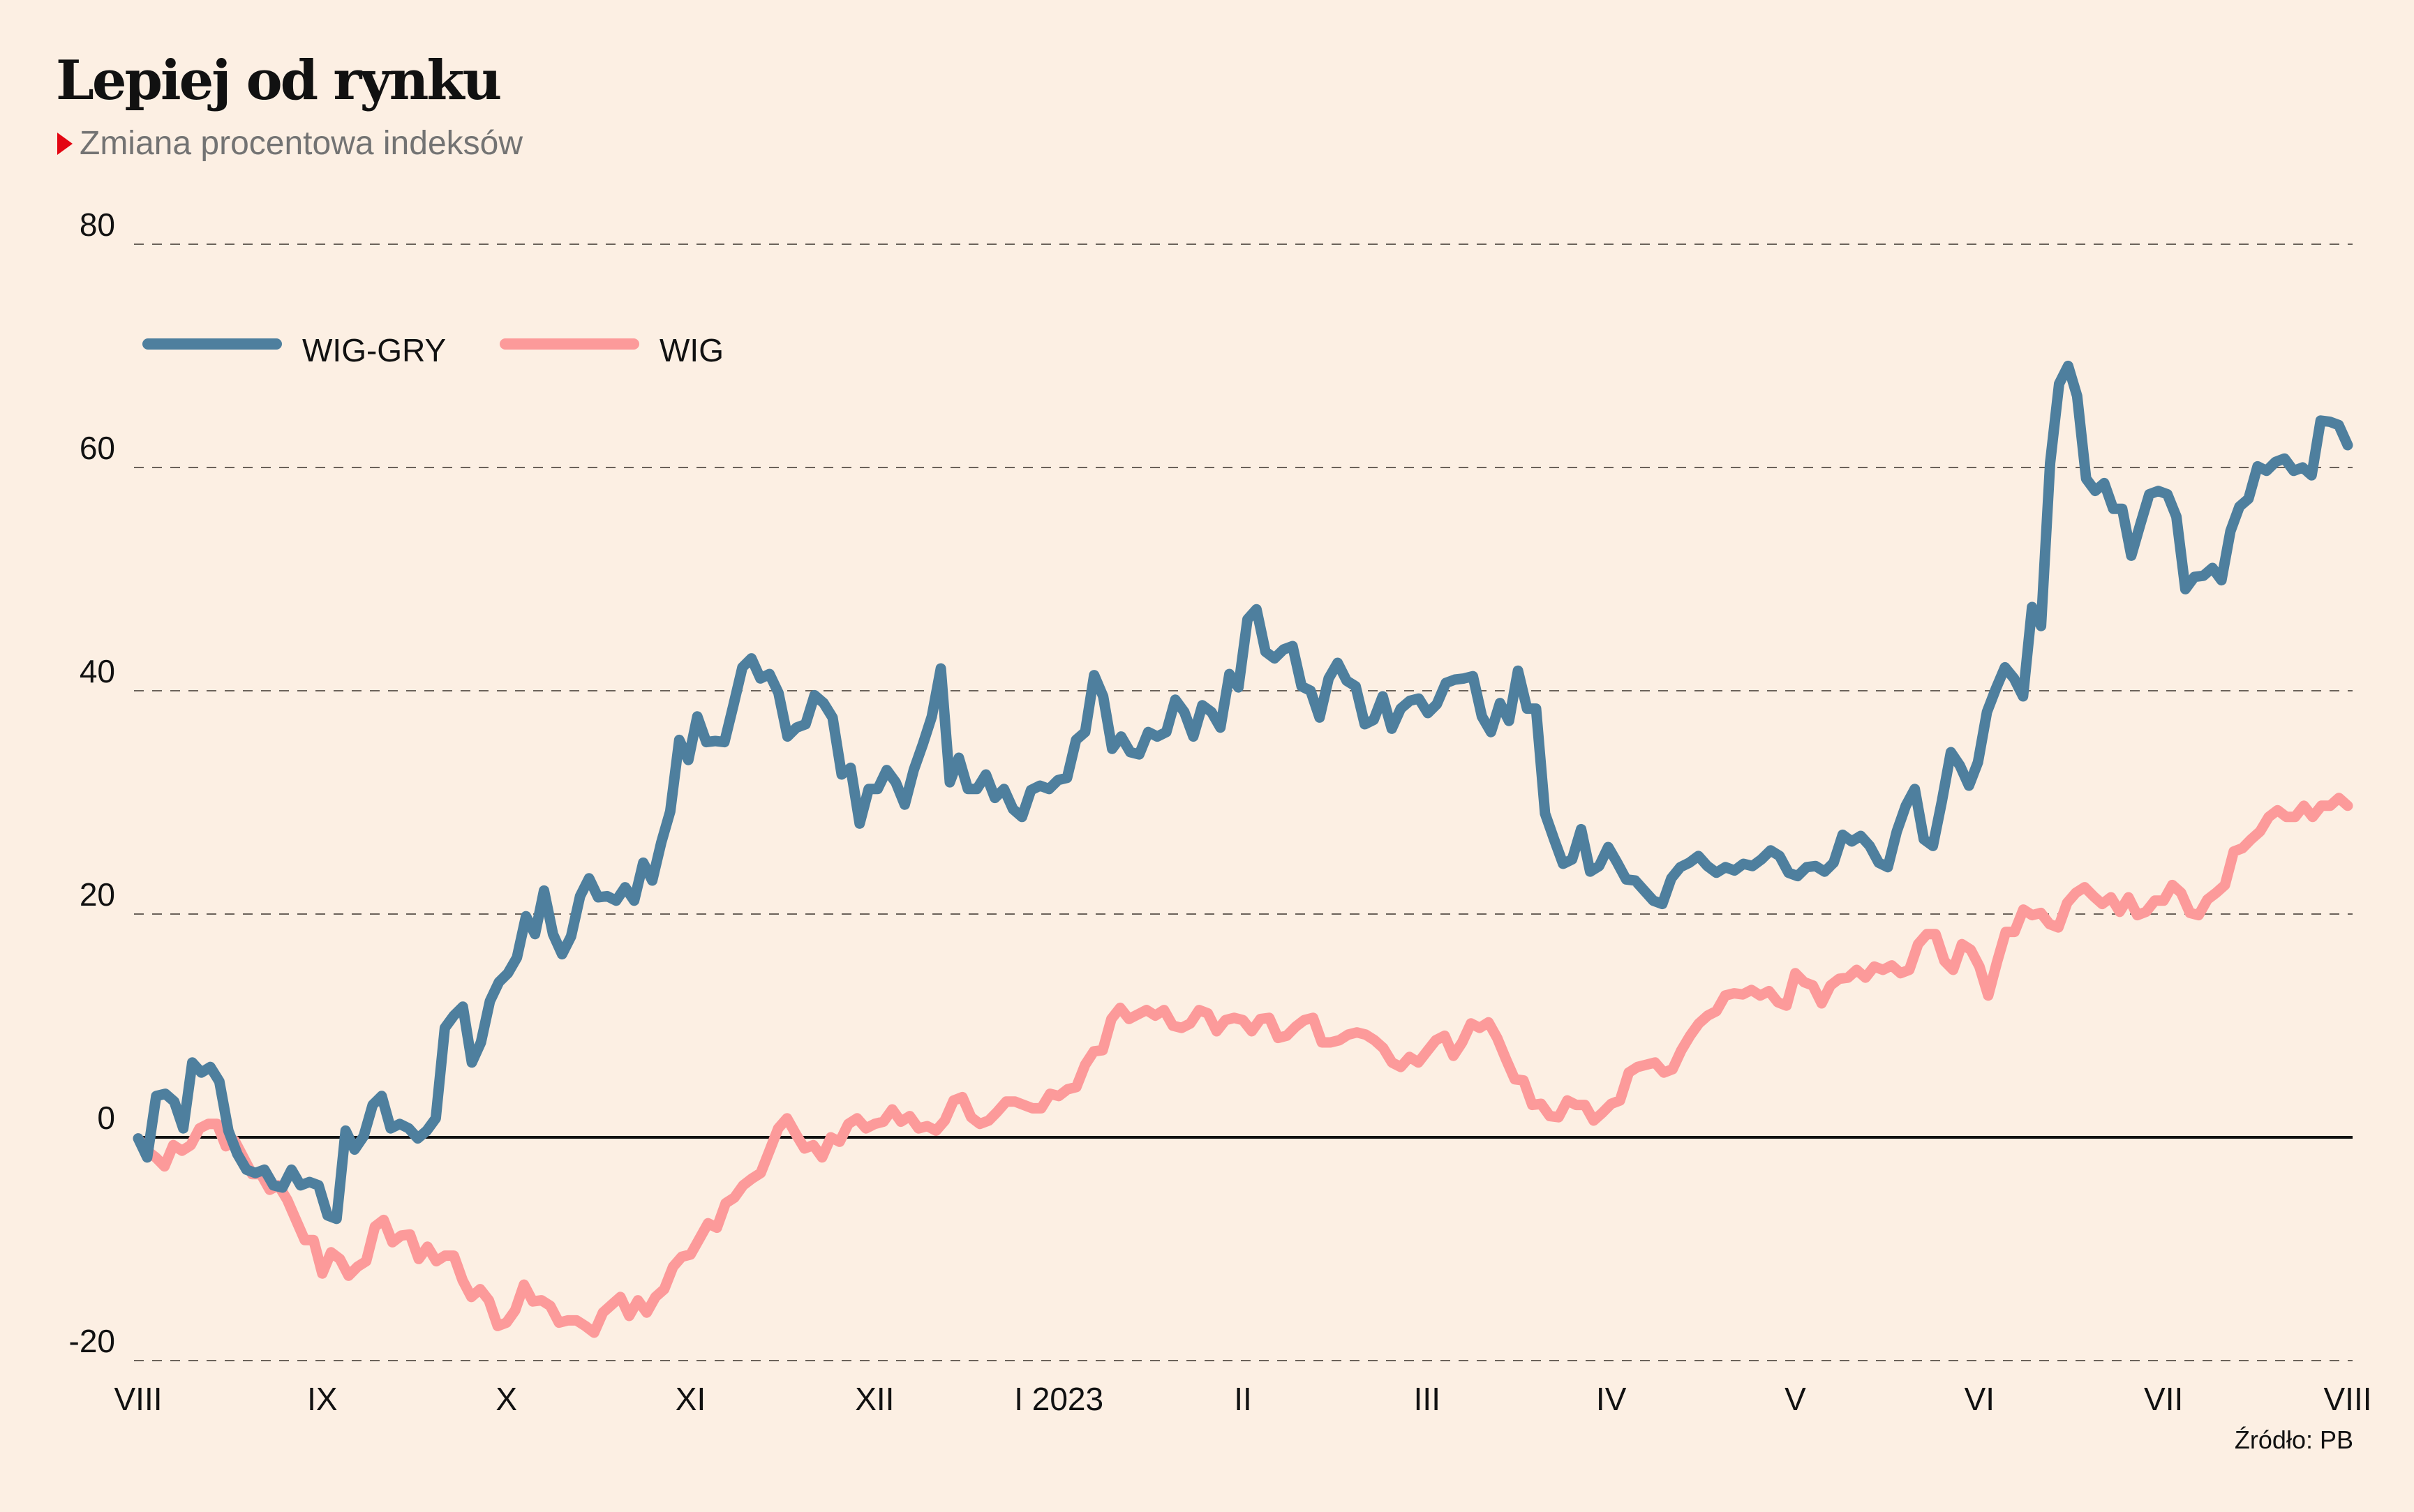 The height and width of the screenshot is (1512, 2414). I want to click on x-tick-label: XII, so click(874, 1399).